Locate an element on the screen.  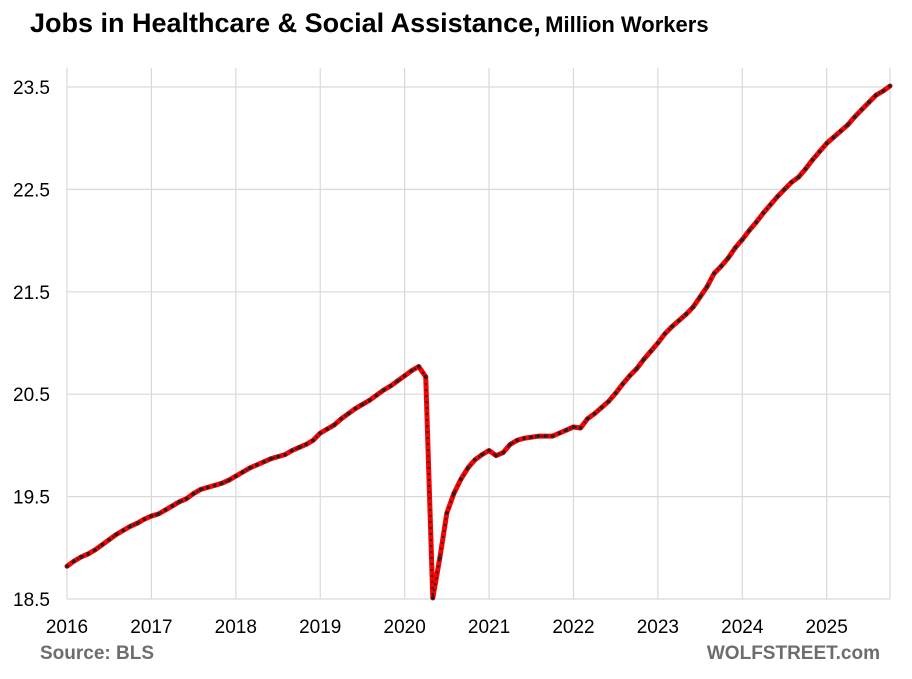
x-tick-label: 2019 is located at coordinates (320, 627).